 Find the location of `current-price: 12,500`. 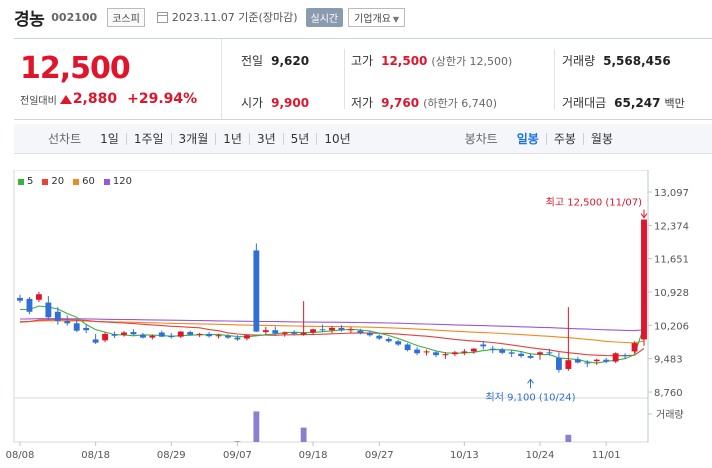

current-price: 12,500 is located at coordinates (75, 68).